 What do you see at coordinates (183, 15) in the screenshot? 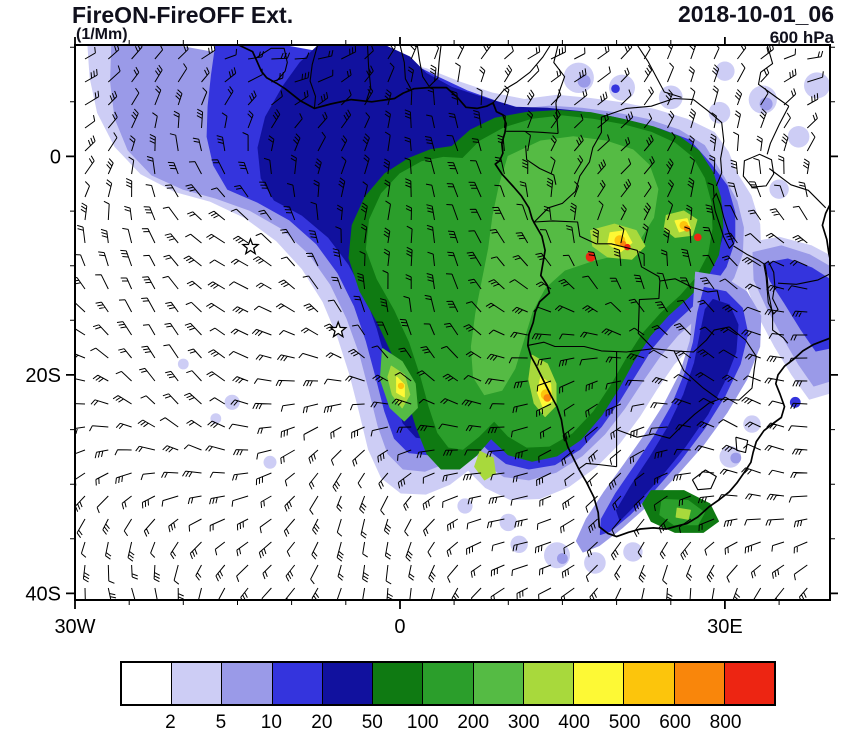
I see `plot-title: FireON-FireOFF Ext.` at bounding box center [183, 15].